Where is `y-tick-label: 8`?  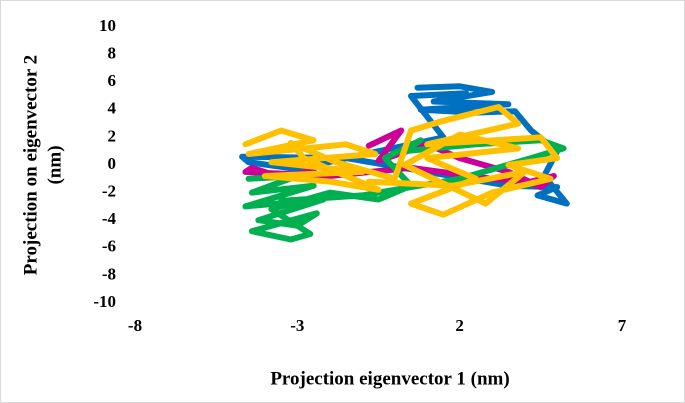
y-tick-label: 8 is located at coordinates (112, 53).